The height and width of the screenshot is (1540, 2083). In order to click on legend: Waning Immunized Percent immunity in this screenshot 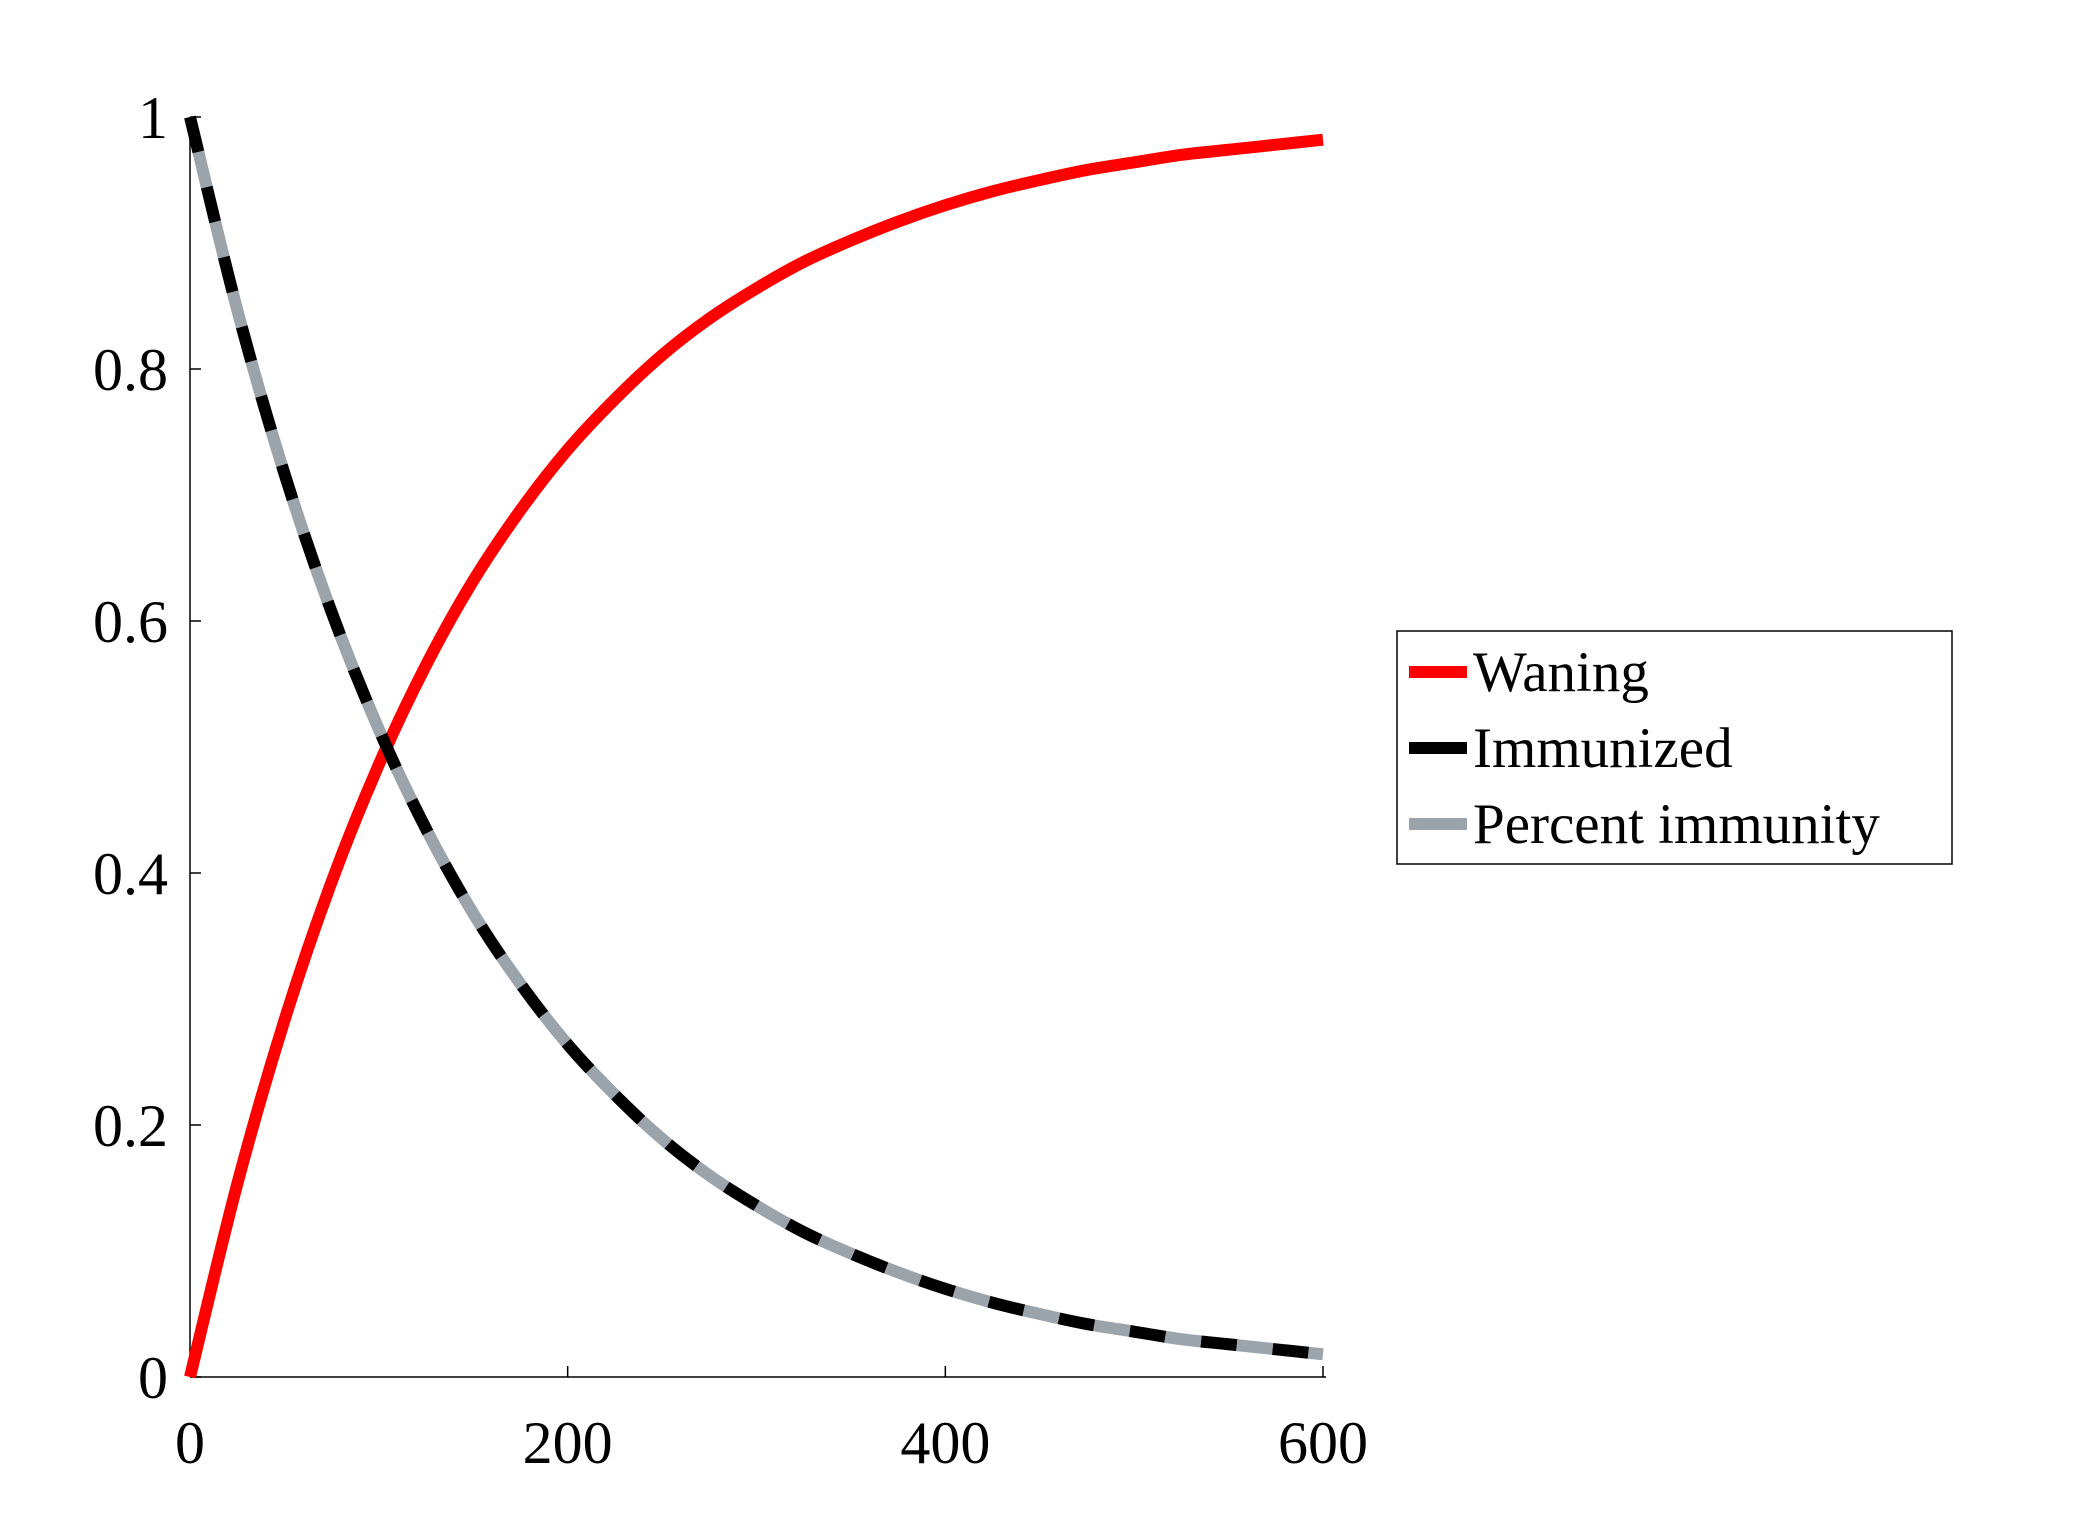, I will do `click(1674, 747)`.